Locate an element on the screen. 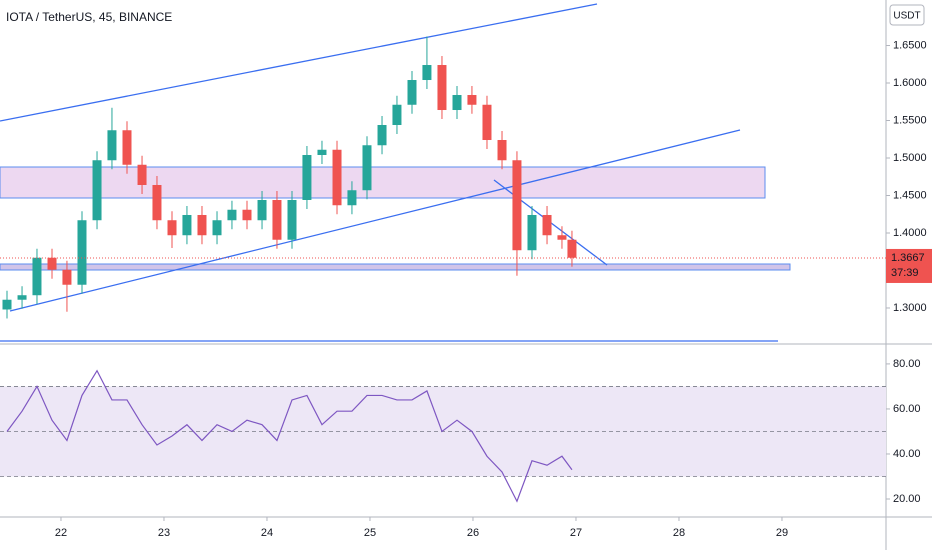 The height and width of the screenshot is (550, 932). rsi-tick-label: 40.00 is located at coordinates (907, 454).